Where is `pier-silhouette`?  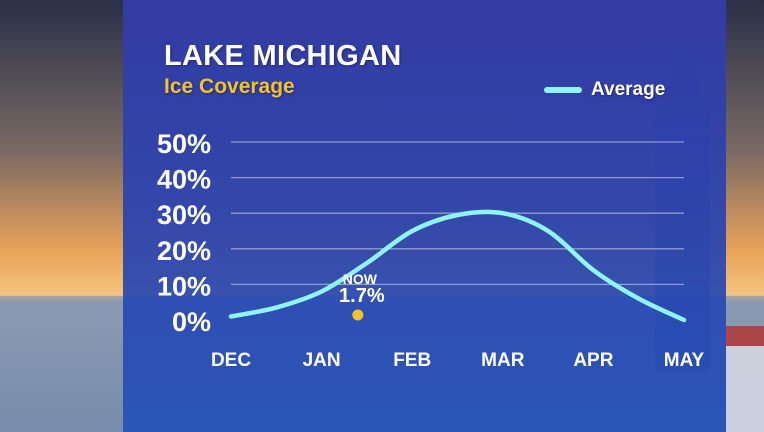
pier-silhouette is located at coordinates (745, 379).